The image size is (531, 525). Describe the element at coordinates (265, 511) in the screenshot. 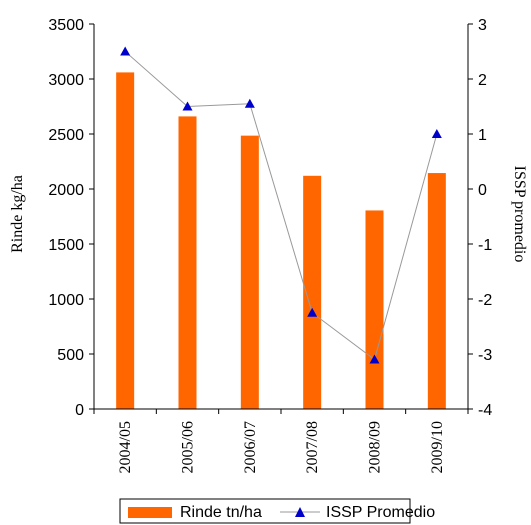

I see `legend-border` at that location.